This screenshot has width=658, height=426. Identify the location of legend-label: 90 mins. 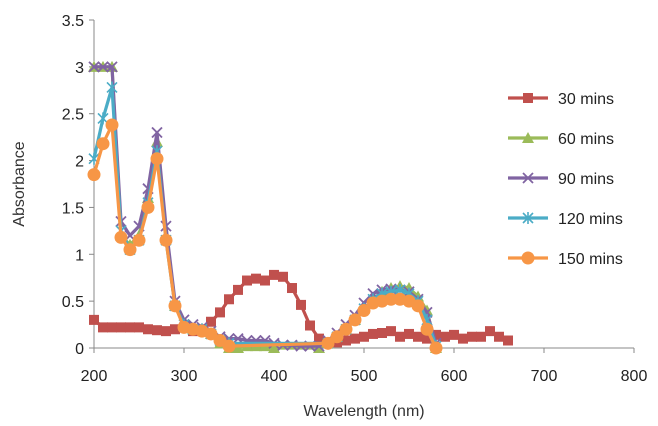
(586, 179).